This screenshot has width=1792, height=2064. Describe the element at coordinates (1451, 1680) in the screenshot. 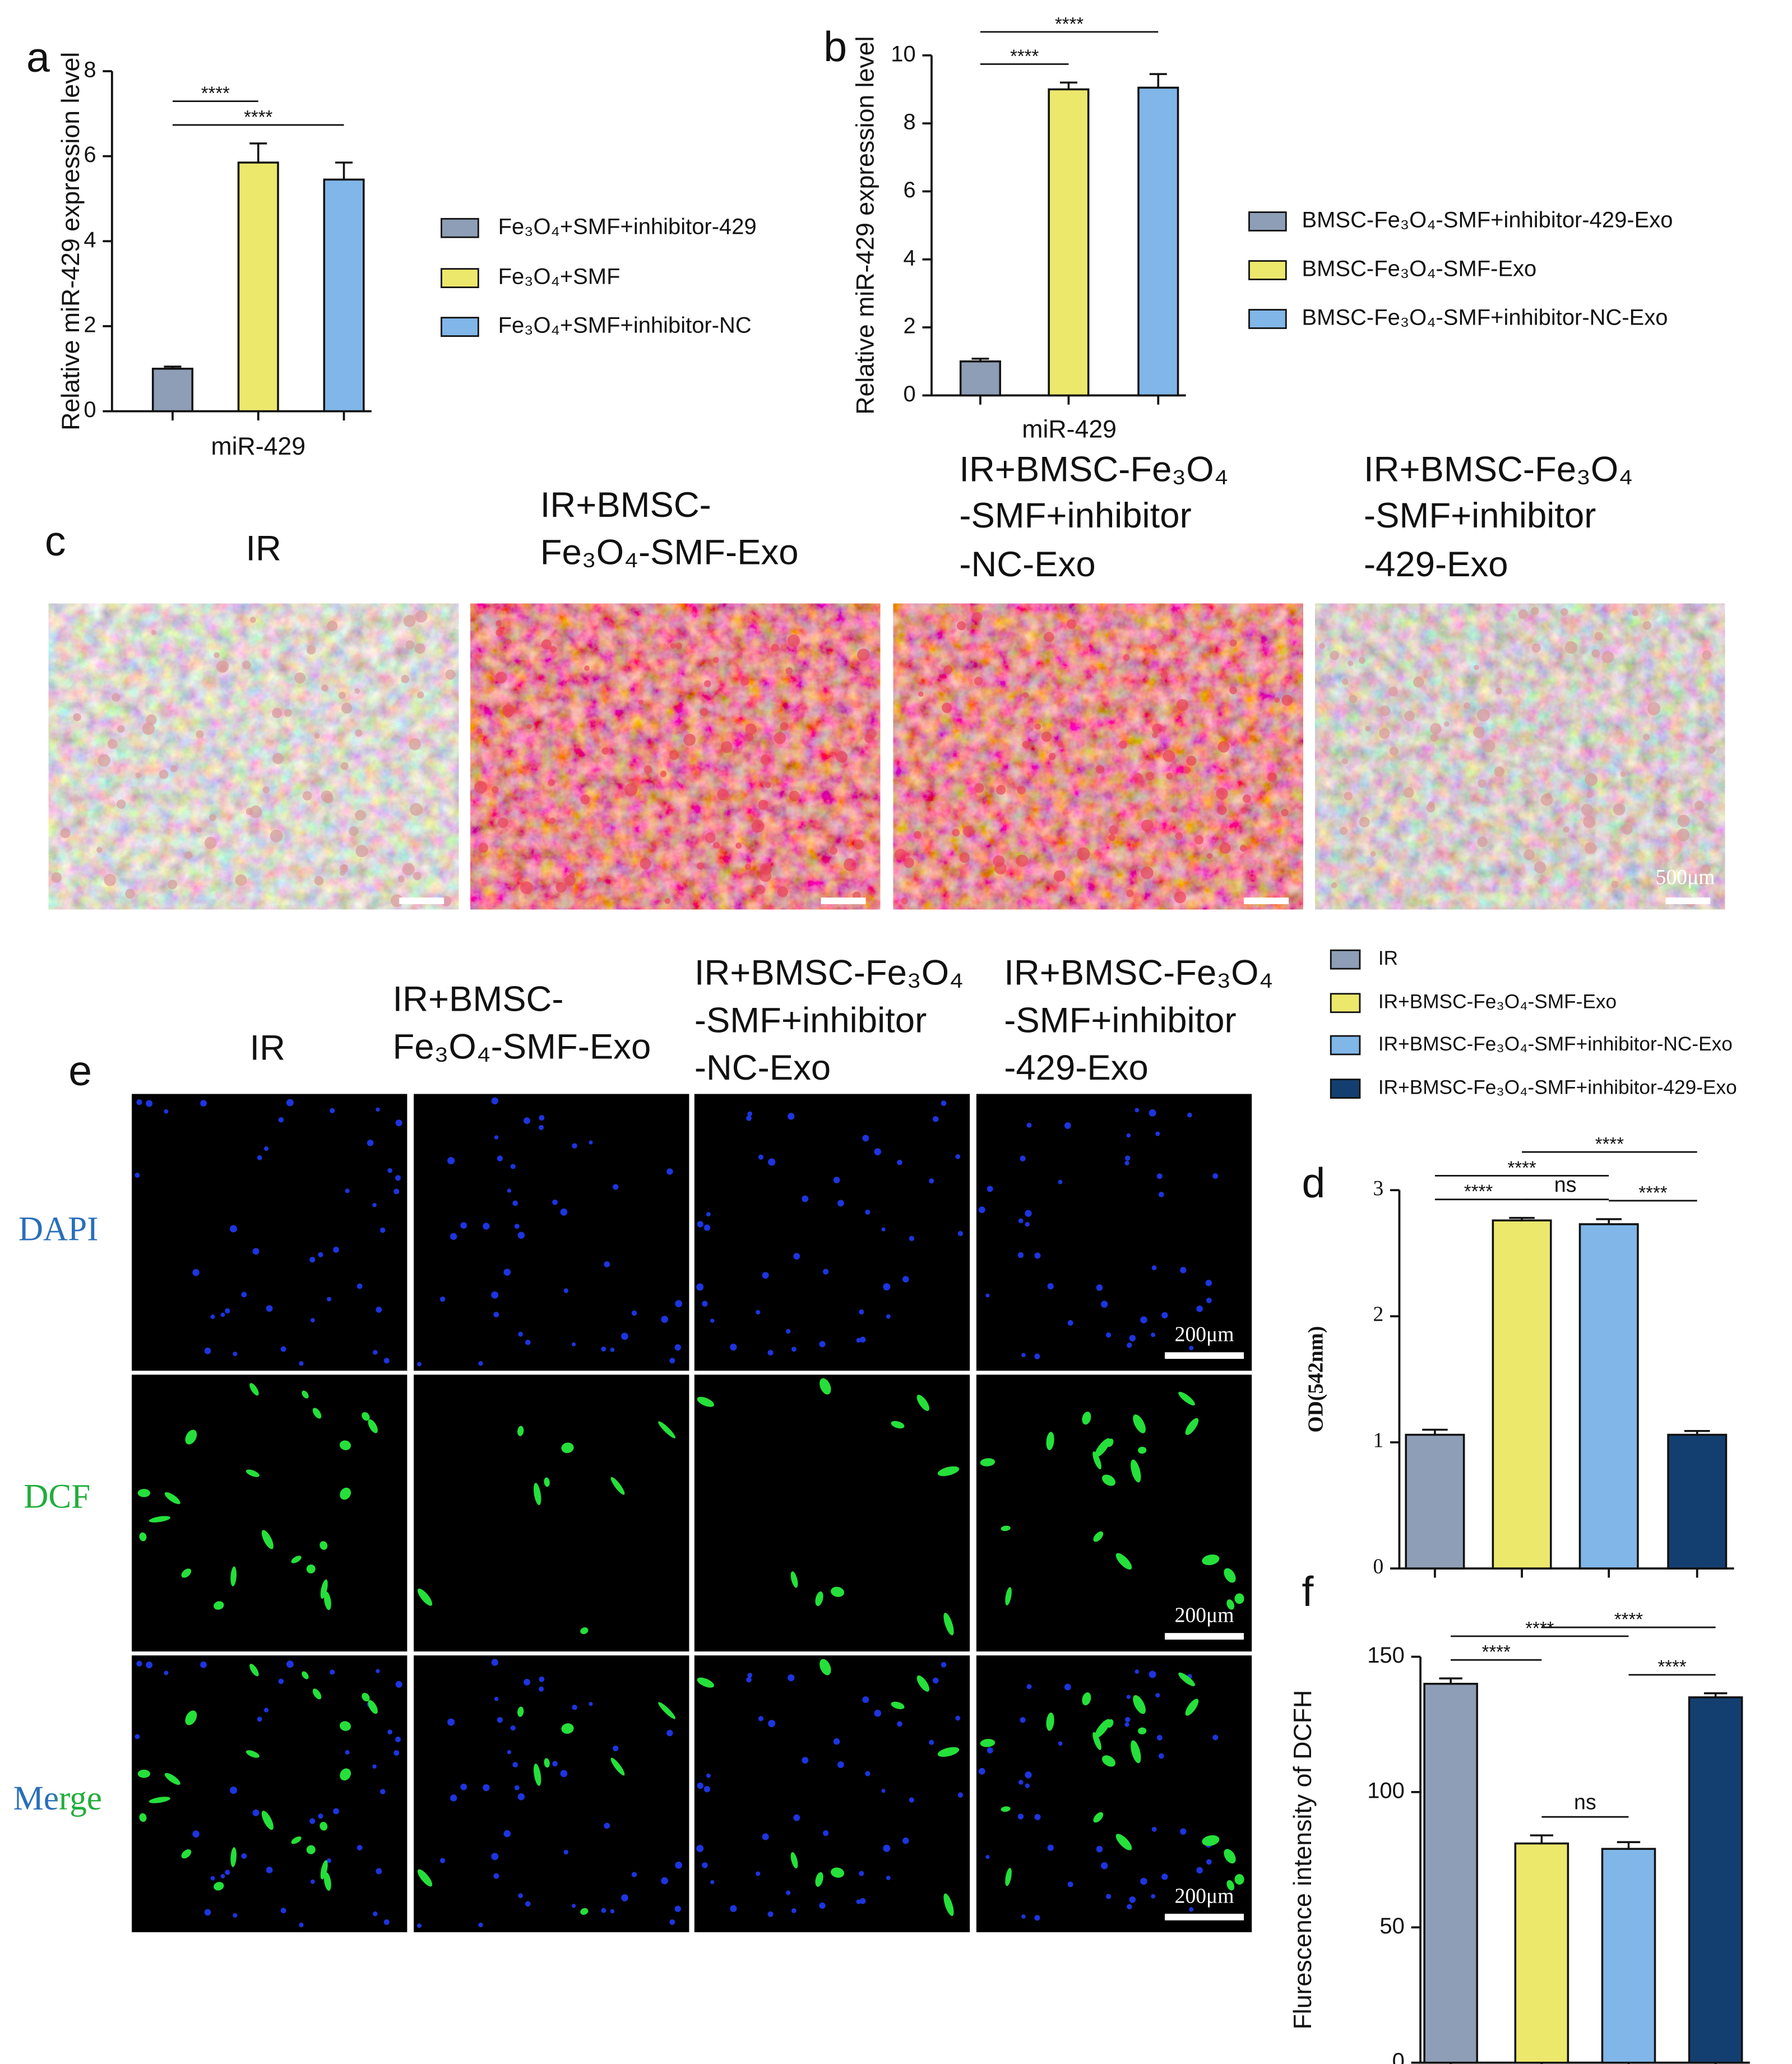

I see `error-bar` at that location.